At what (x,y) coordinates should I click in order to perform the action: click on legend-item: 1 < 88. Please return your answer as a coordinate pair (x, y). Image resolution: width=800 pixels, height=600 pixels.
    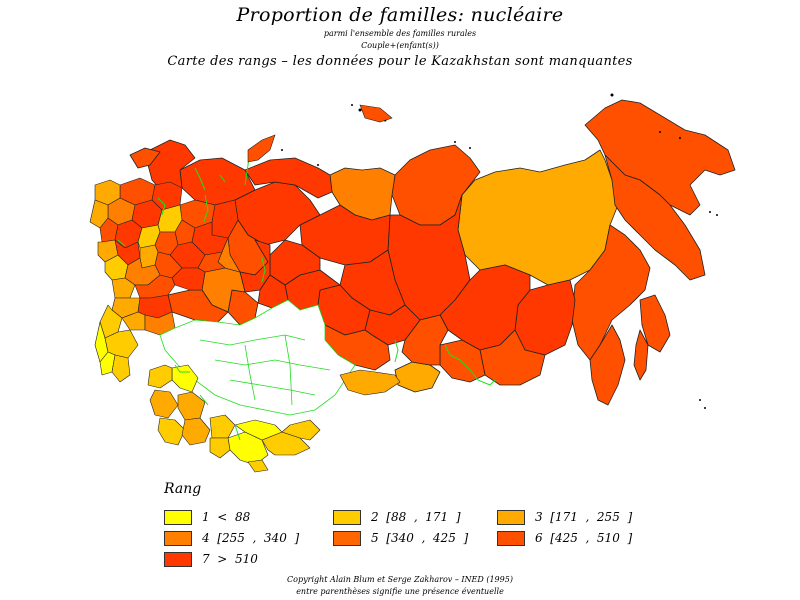
    Looking at the image, I should click on (207, 517).